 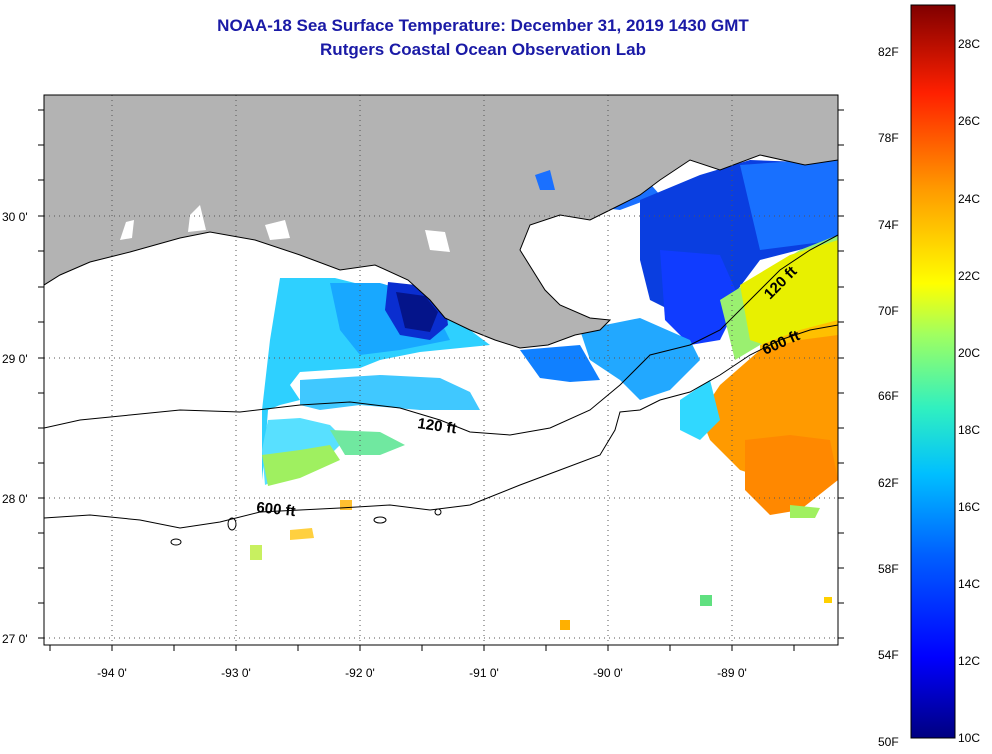 I want to click on colorbar-c-20: 20C, so click(x=969, y=353).